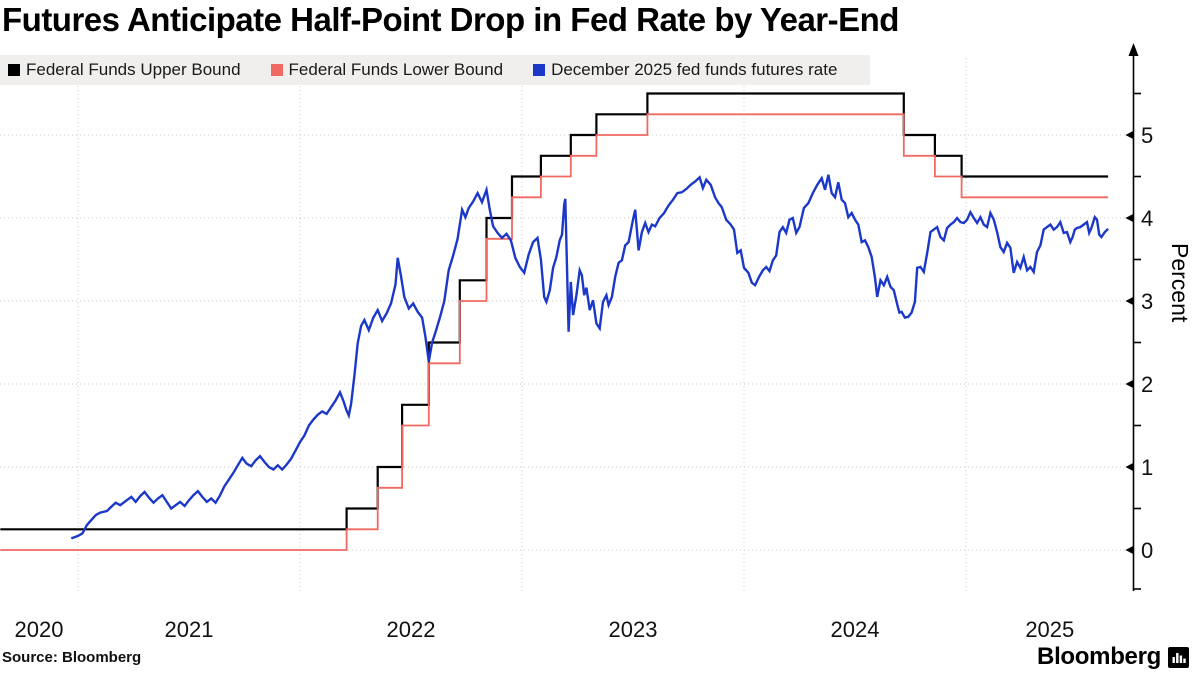  Describe the element at coordinates (1099, 656) in the screenshot. I see `bloomberg-wordmark: Bloomberg` at that location.